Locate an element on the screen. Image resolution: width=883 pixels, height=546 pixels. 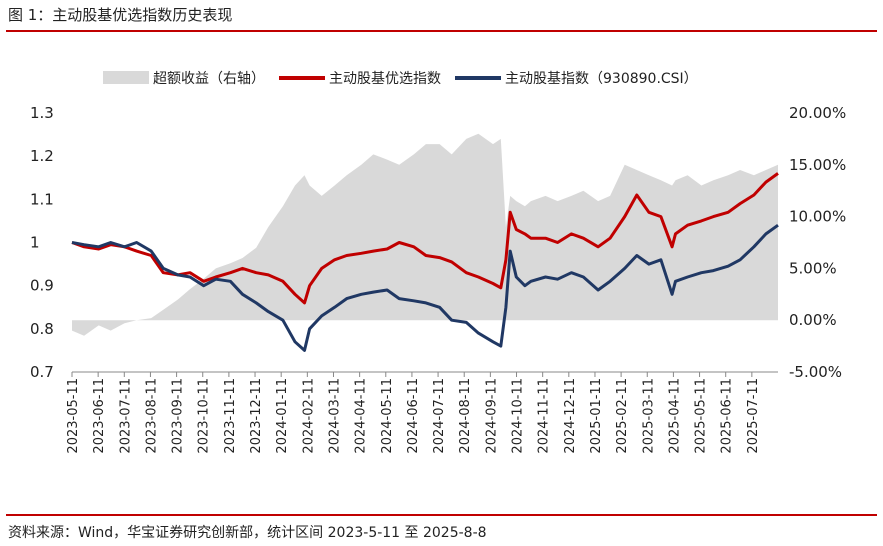
x-tick-label: 2023-05-11 is located at coordinates (73, 416).